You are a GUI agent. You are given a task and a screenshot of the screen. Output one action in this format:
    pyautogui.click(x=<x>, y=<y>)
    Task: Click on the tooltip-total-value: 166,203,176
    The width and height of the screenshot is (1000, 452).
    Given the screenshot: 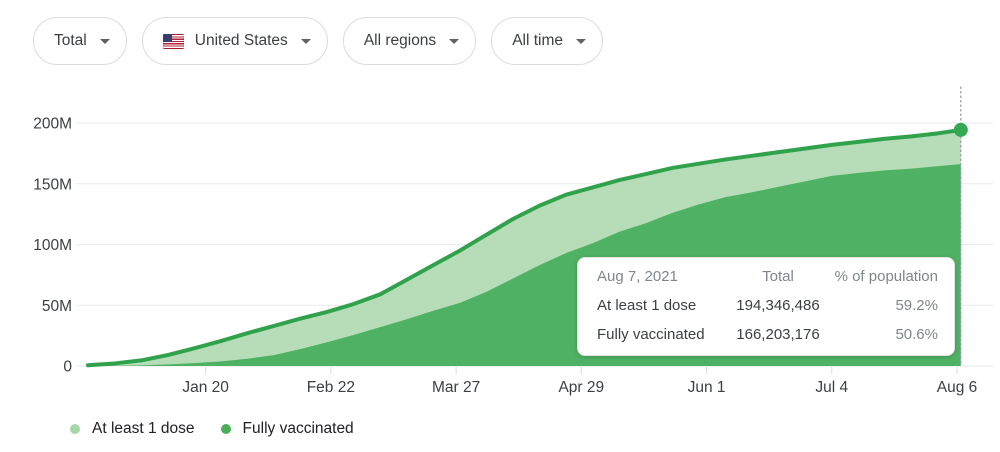 What is the action you would take?
    pyautogui.click(x=778, y=334)
    